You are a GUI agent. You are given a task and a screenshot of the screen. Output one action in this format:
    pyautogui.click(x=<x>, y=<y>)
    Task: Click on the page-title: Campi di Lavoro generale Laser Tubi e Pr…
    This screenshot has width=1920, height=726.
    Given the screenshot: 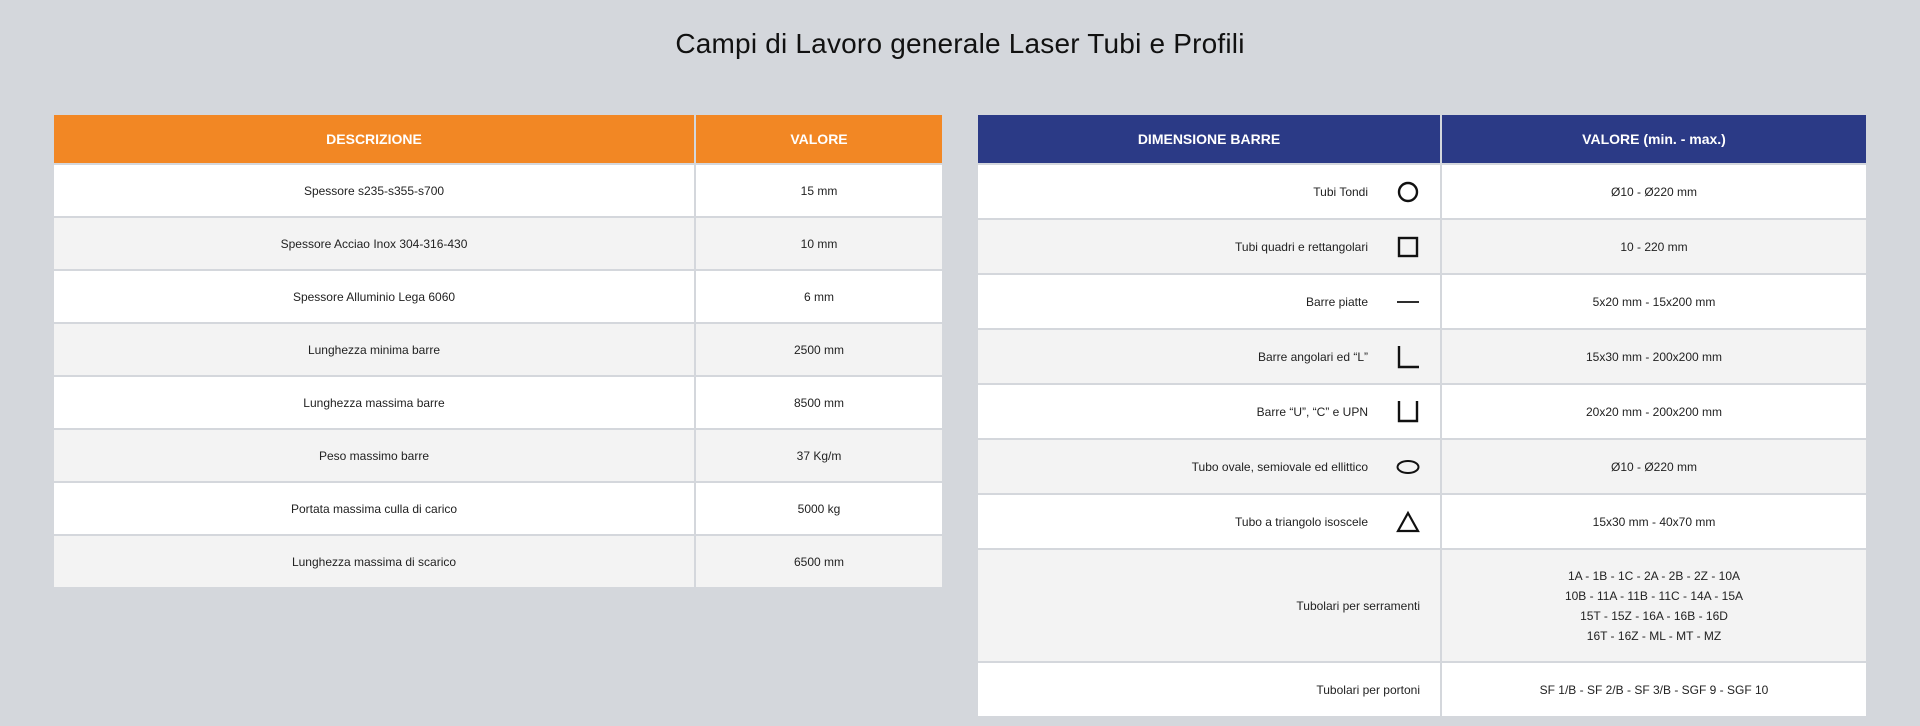 What is the action you would take?
    pyautogui.click(x=960, y=43)
    